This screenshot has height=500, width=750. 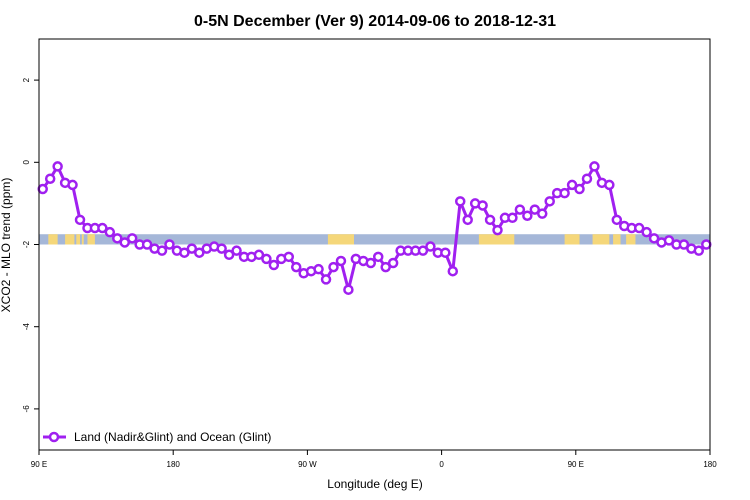 What do you see at coordinates (26, 244) in the screenshot?
I see `y-tick-label: -2` at bounding box center [26, 244].